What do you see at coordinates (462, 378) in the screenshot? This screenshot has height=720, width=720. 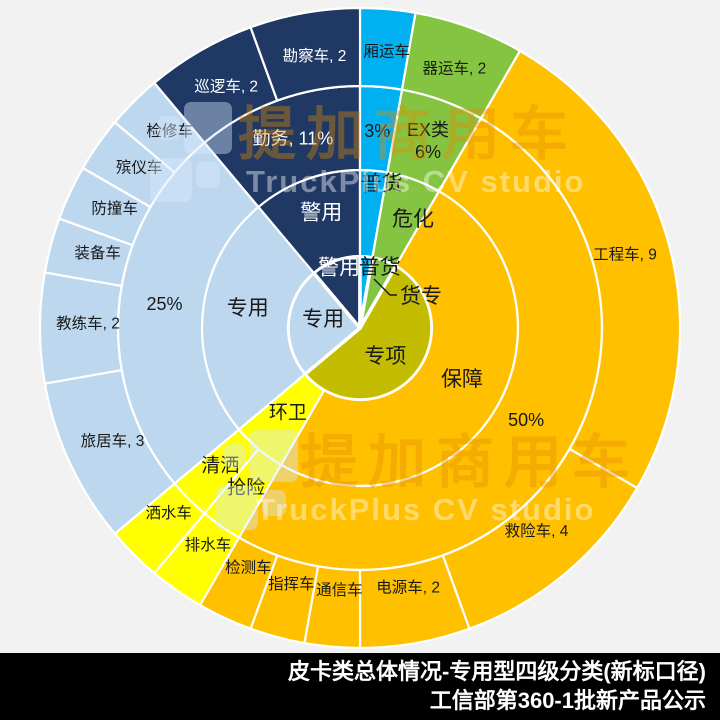 I see `segment-label-l2-baozhang: 保障` at bounding box center [462, 378].